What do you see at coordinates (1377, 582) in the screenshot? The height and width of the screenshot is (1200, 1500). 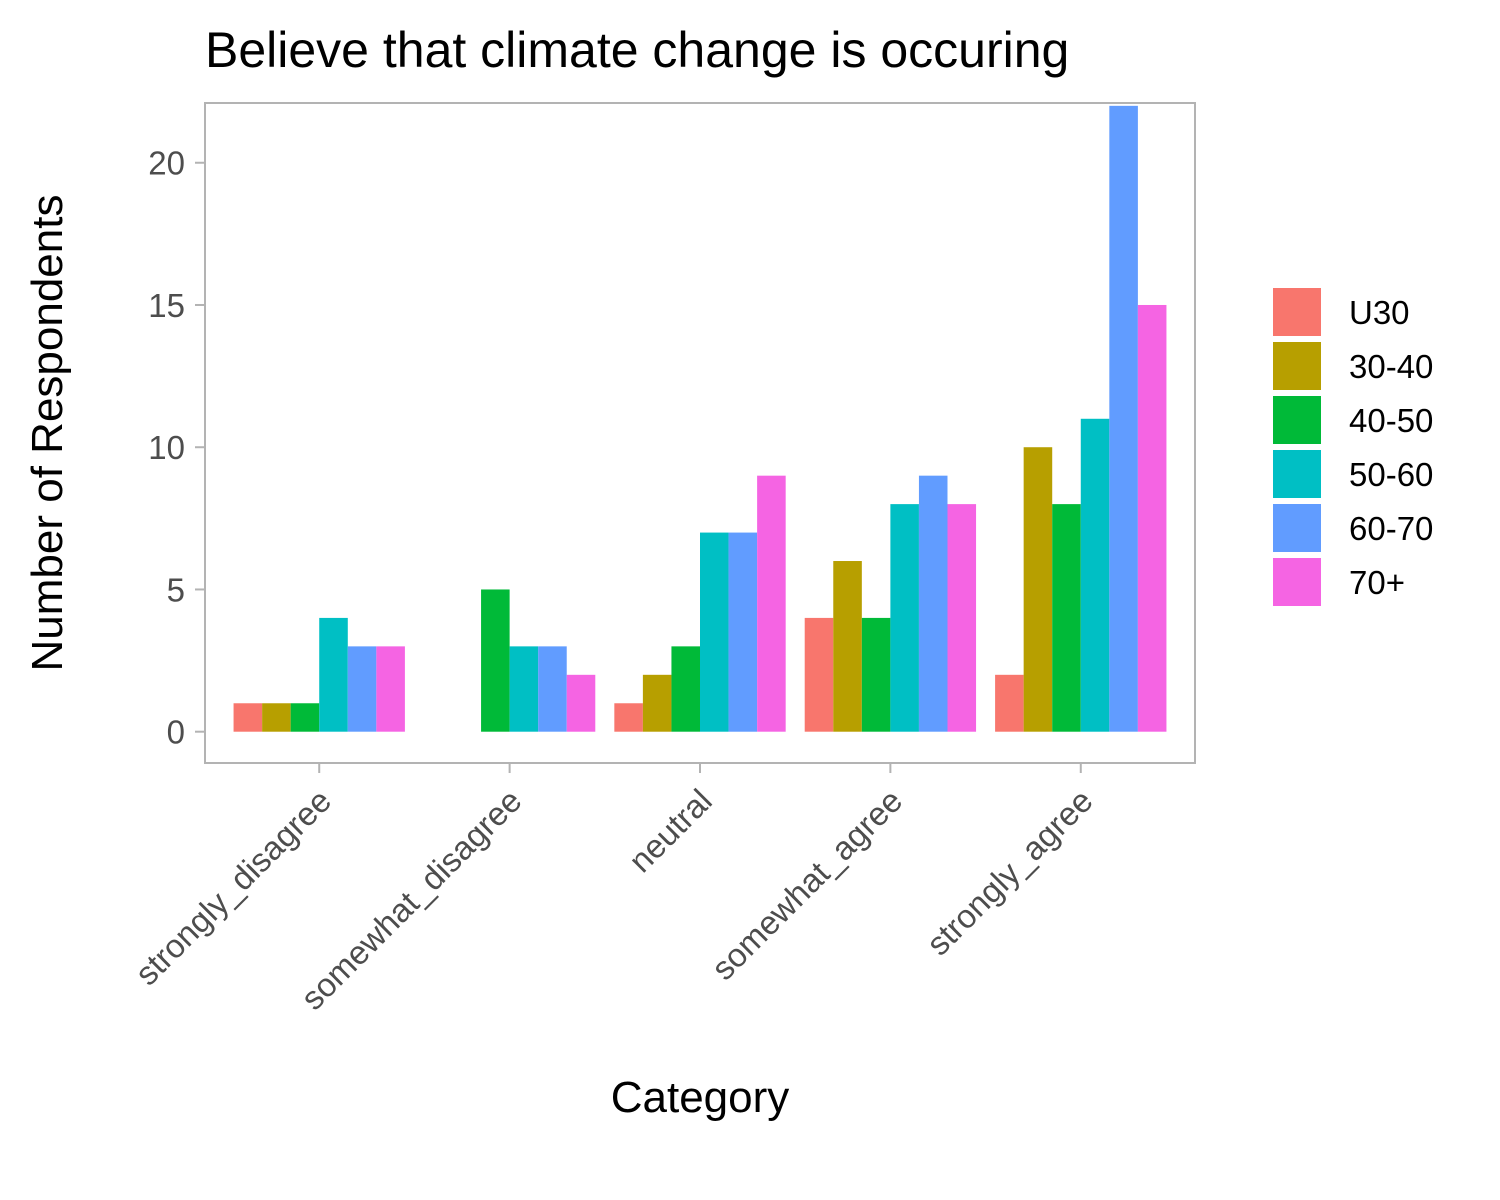 I see `legend-label-70+: 70+` at bounding box center [1377, 582].